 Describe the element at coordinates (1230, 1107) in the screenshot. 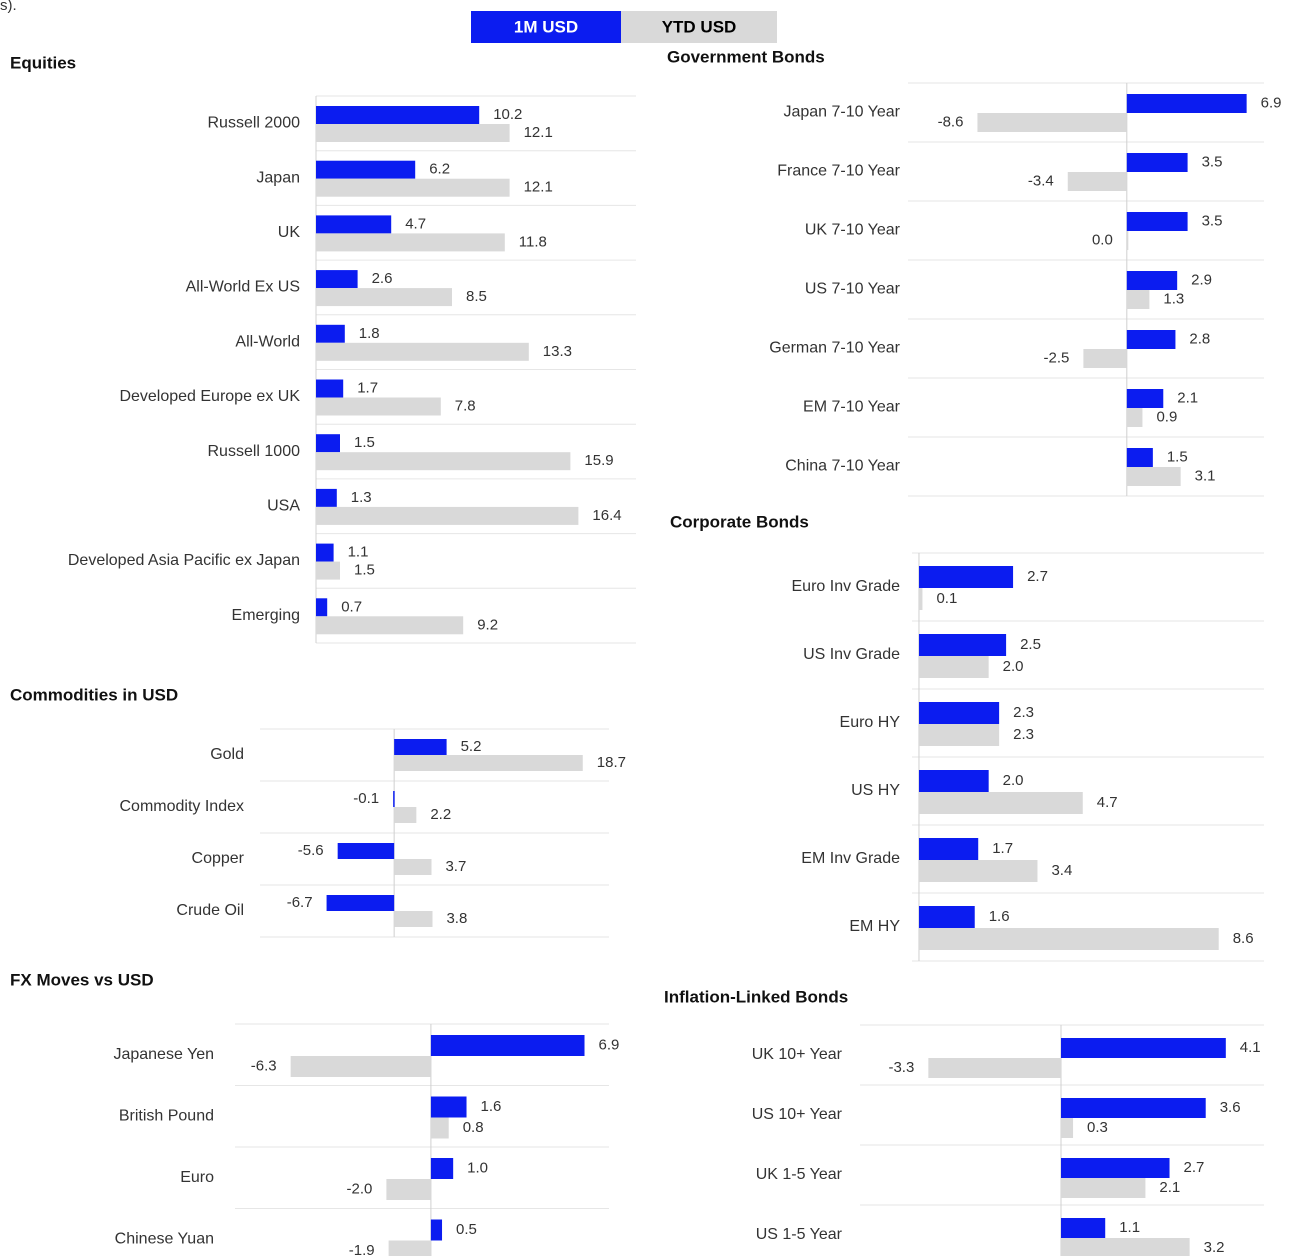

I see `value-label: 3.6` at that location.